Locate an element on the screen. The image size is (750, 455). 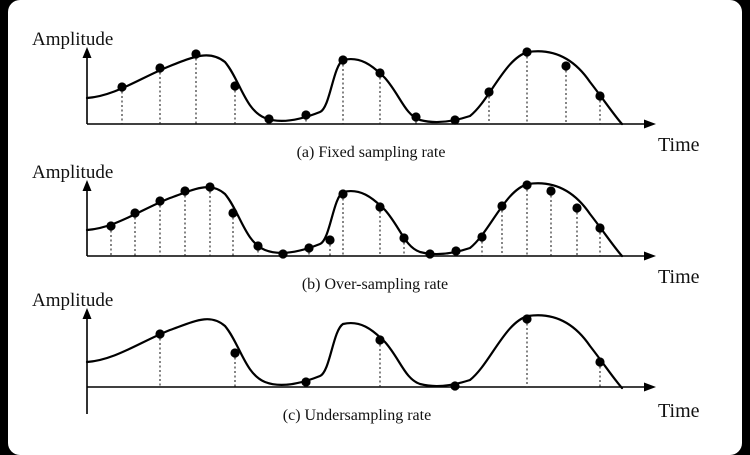
panel-c-caption: (c) Undersampling rate is located at coordinates (357, 415).